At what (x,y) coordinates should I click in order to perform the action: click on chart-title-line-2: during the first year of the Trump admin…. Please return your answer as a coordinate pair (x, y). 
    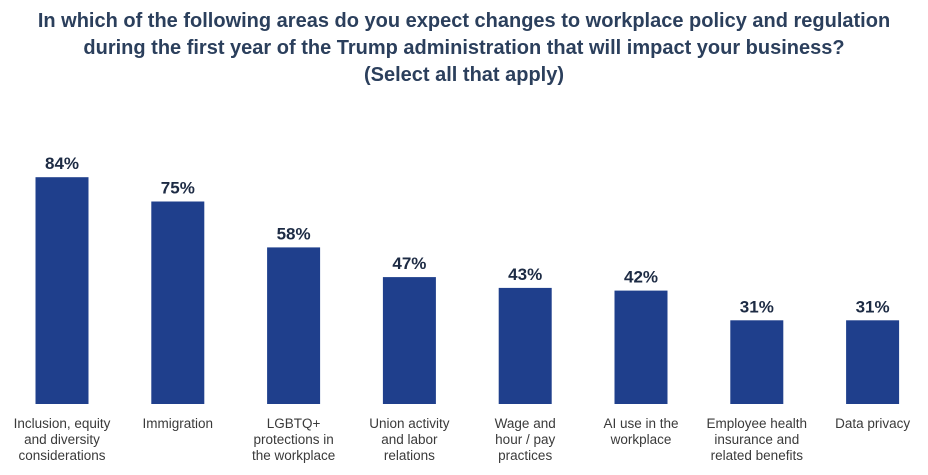
    Looking at the image, I should click on (464, 48).